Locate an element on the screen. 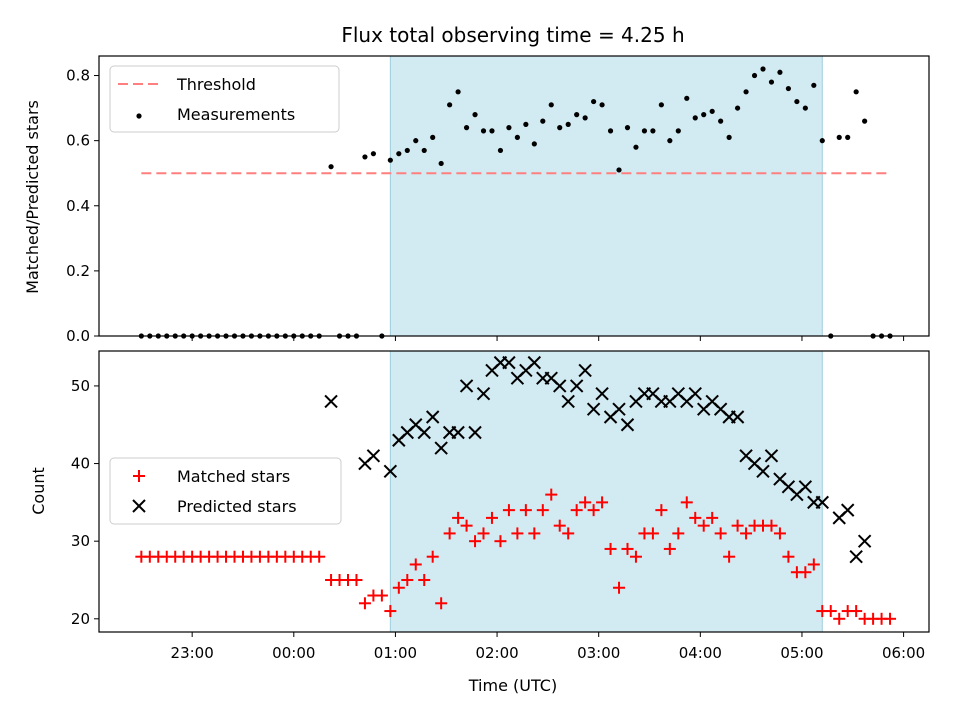  top-y-tick-label: 0.0 is located at coordinates (78, 336).